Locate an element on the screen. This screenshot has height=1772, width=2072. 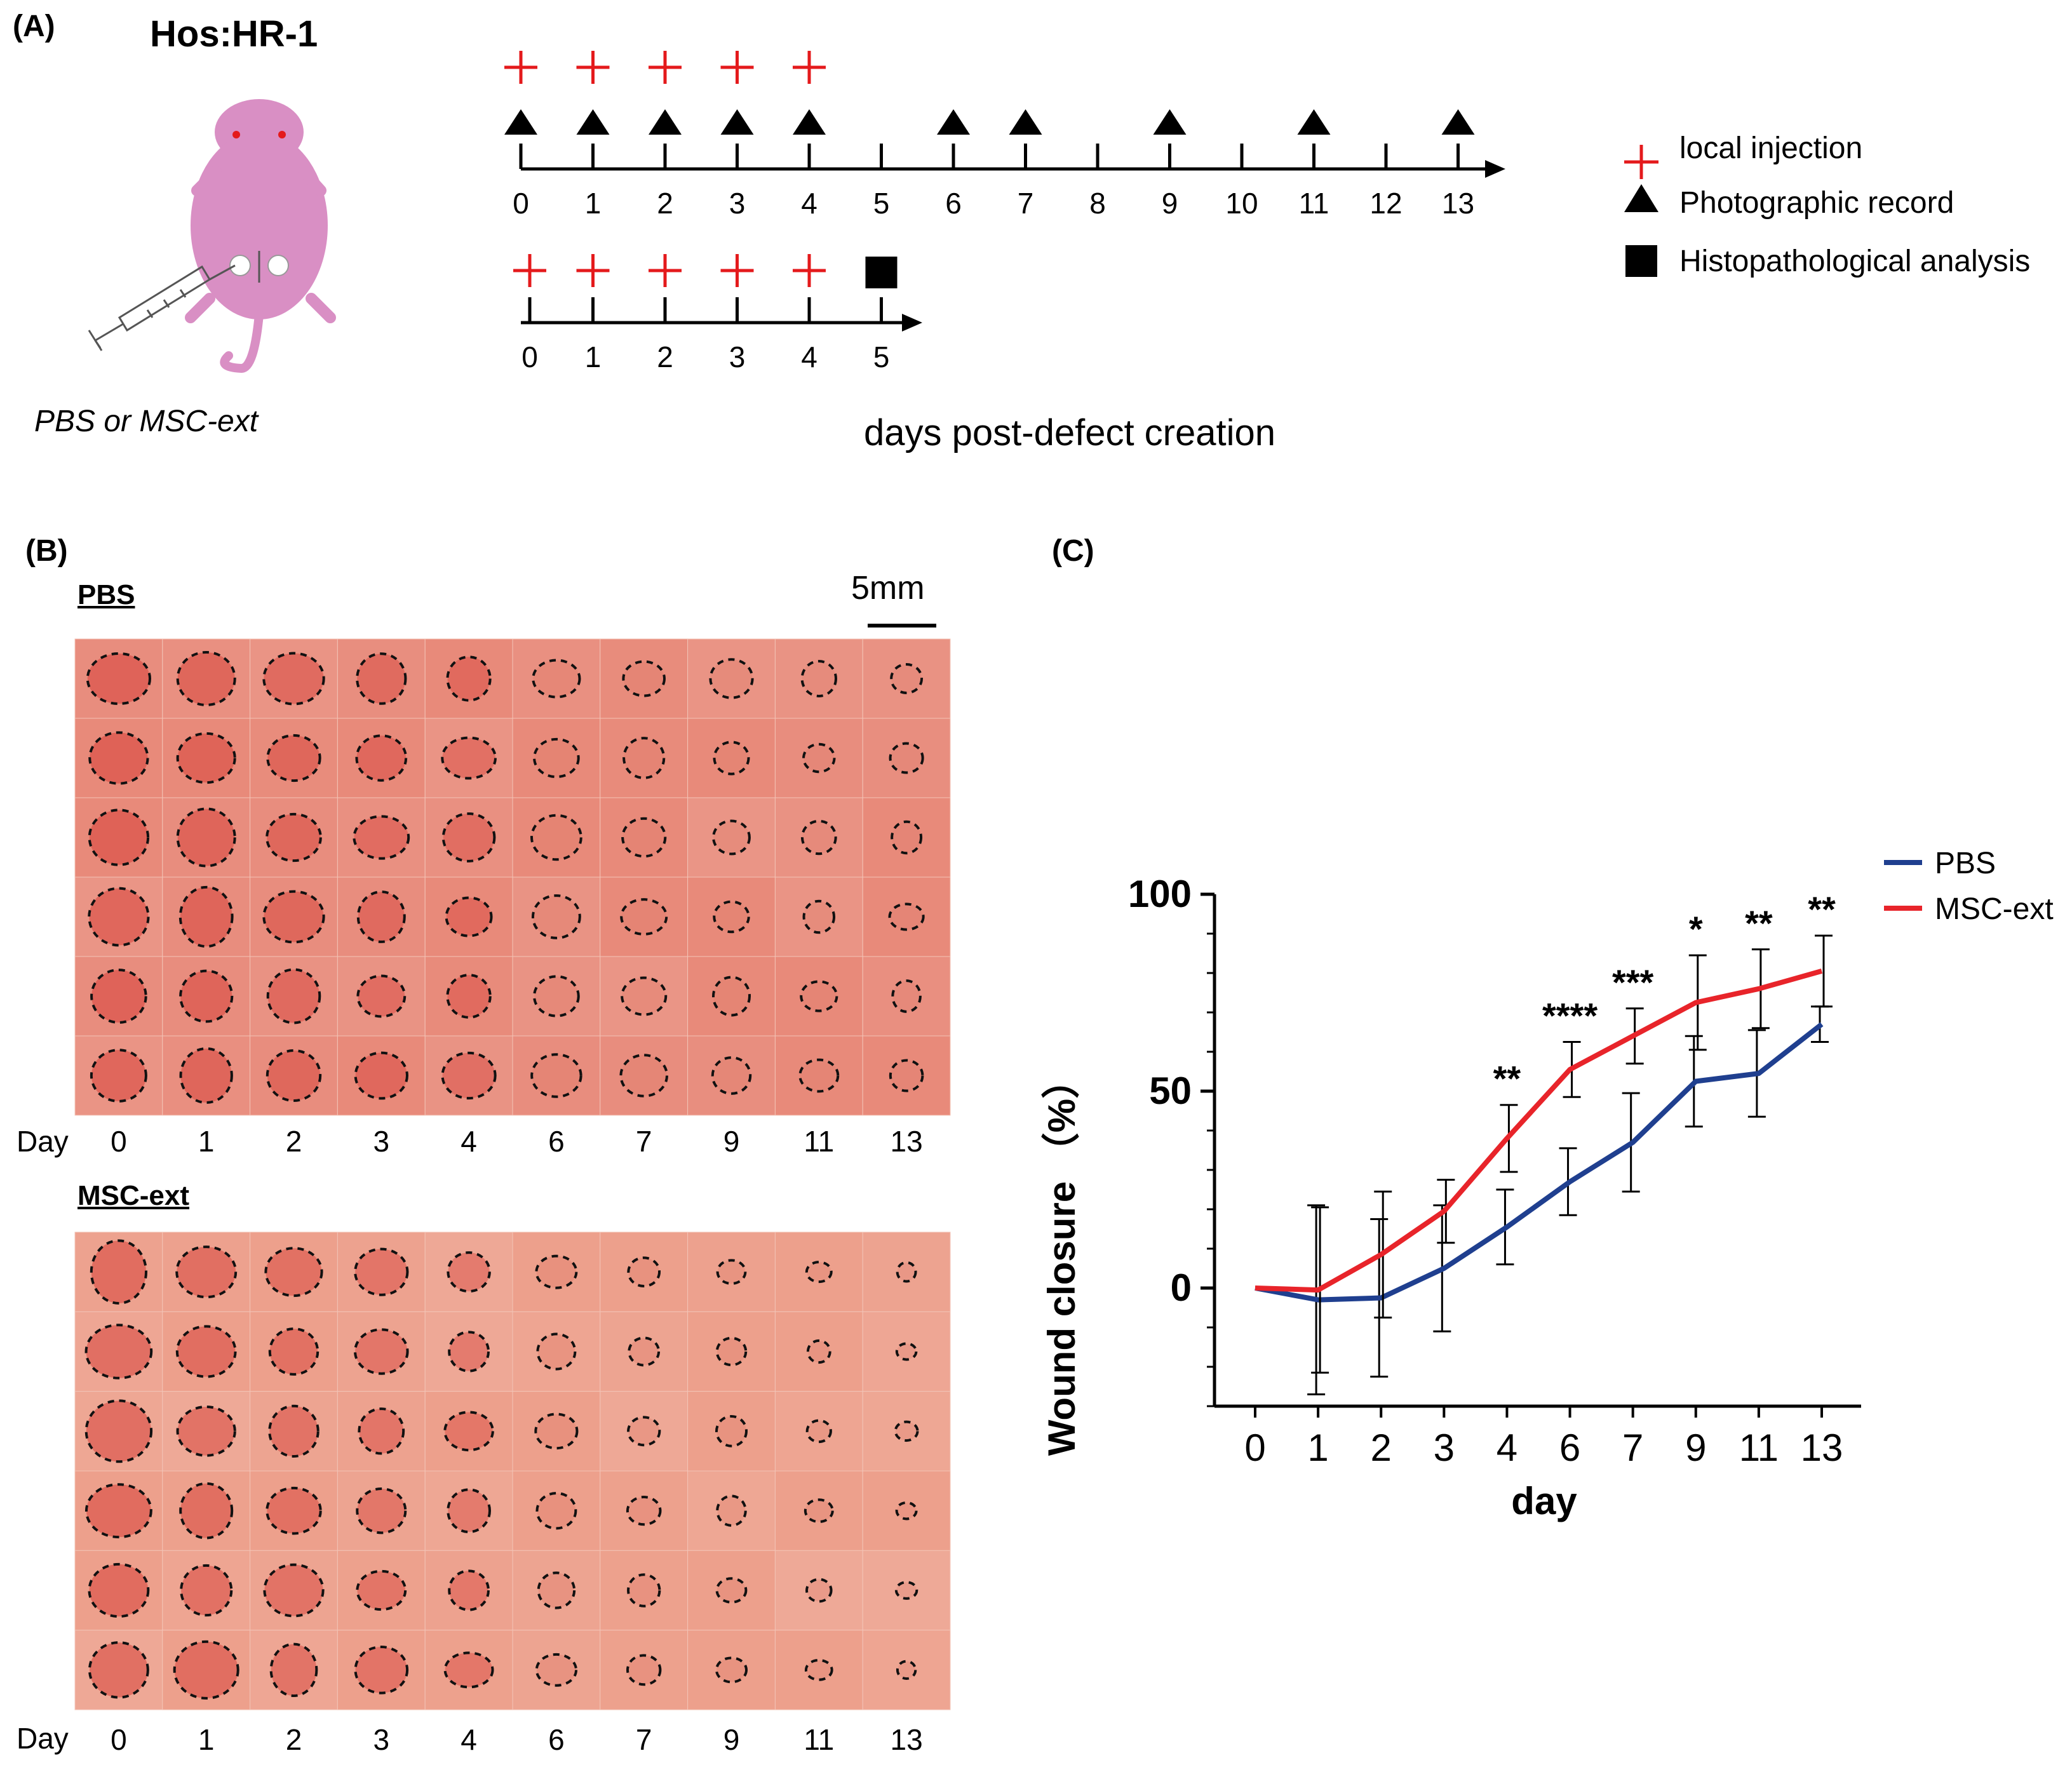
y-tick-label: 0 is located at coordinates (1181, 1287).